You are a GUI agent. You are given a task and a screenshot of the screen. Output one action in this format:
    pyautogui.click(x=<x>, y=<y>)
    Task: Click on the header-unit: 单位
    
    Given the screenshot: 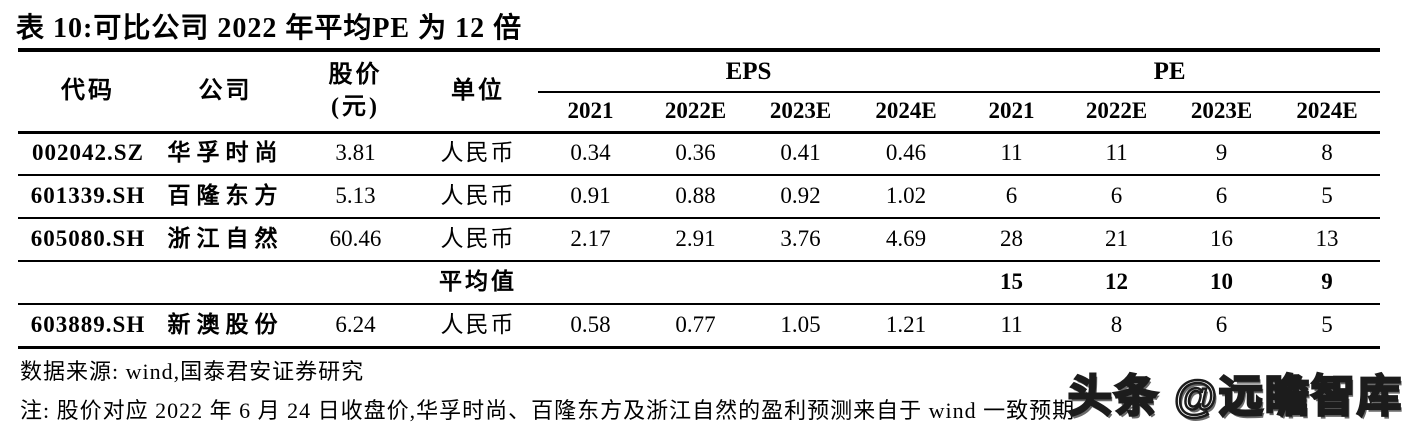 What is the action you would take?
    pyautogui.click(x=478, y=92)
    